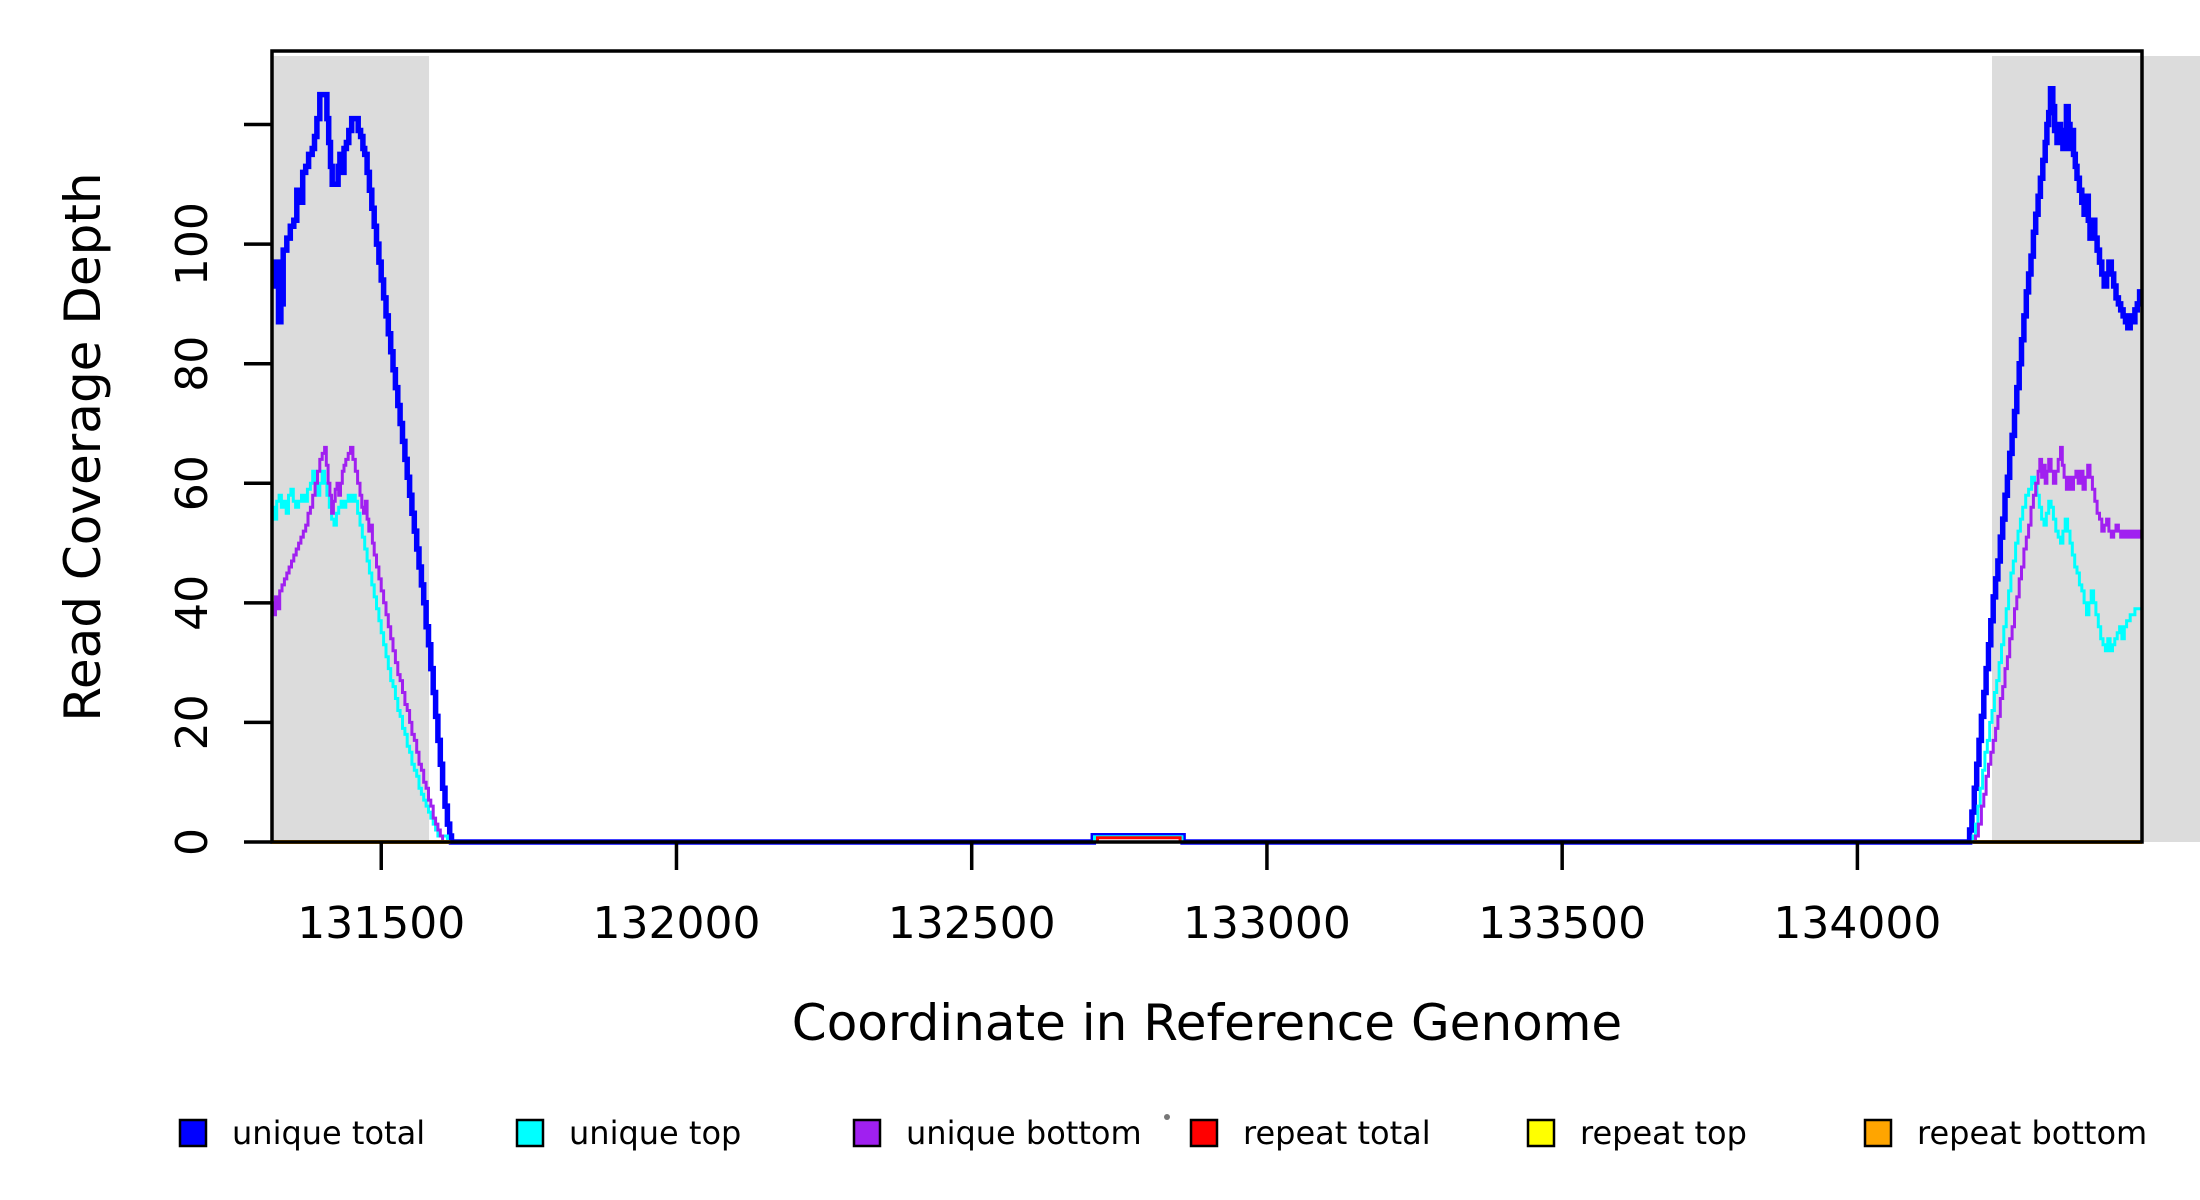  What do you see at coordinates (1024, 1133) in the screenshot?
I see `legend-label-unique-bottom: unique bottom` at bounding box center [1024, 1133].